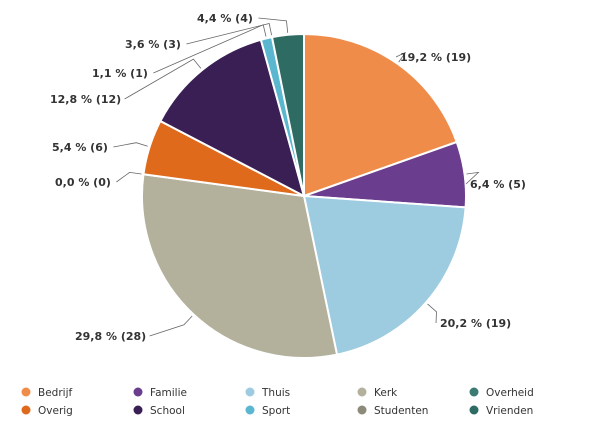 Image resolution: width=613 pixels, height=428 pixels. What do you see at coordinates (153, 44) in the screenshot?
I see `data-label-studenten: 3,6 % (3)` at bounding box center [153, 44].